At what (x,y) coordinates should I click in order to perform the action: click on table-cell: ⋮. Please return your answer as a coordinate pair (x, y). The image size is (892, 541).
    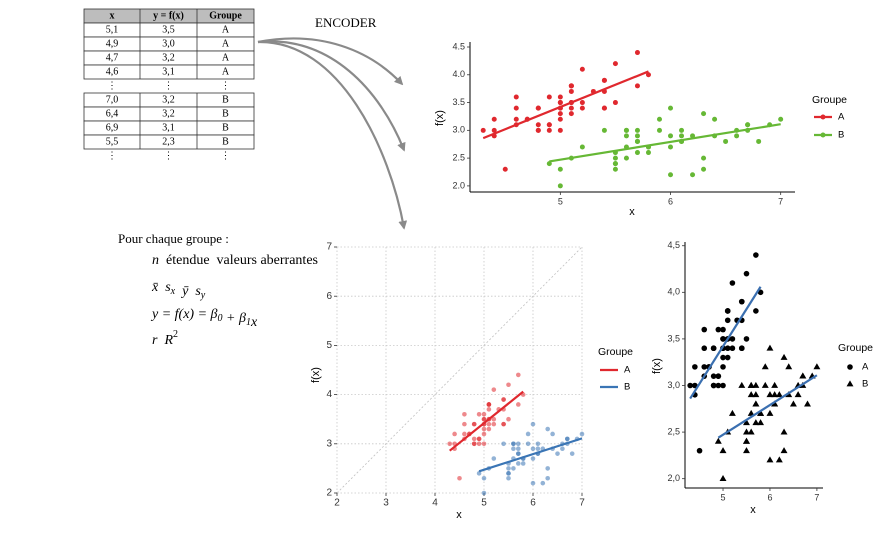
    Looking at the image, I should click on (169, 155).